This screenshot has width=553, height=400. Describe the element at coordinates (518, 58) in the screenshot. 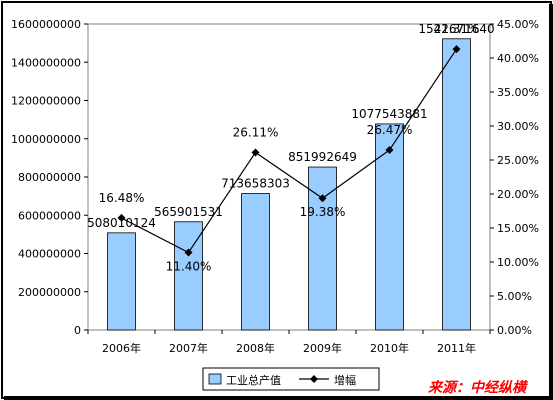

I see `right-tick-label: 40.00%` at that location.